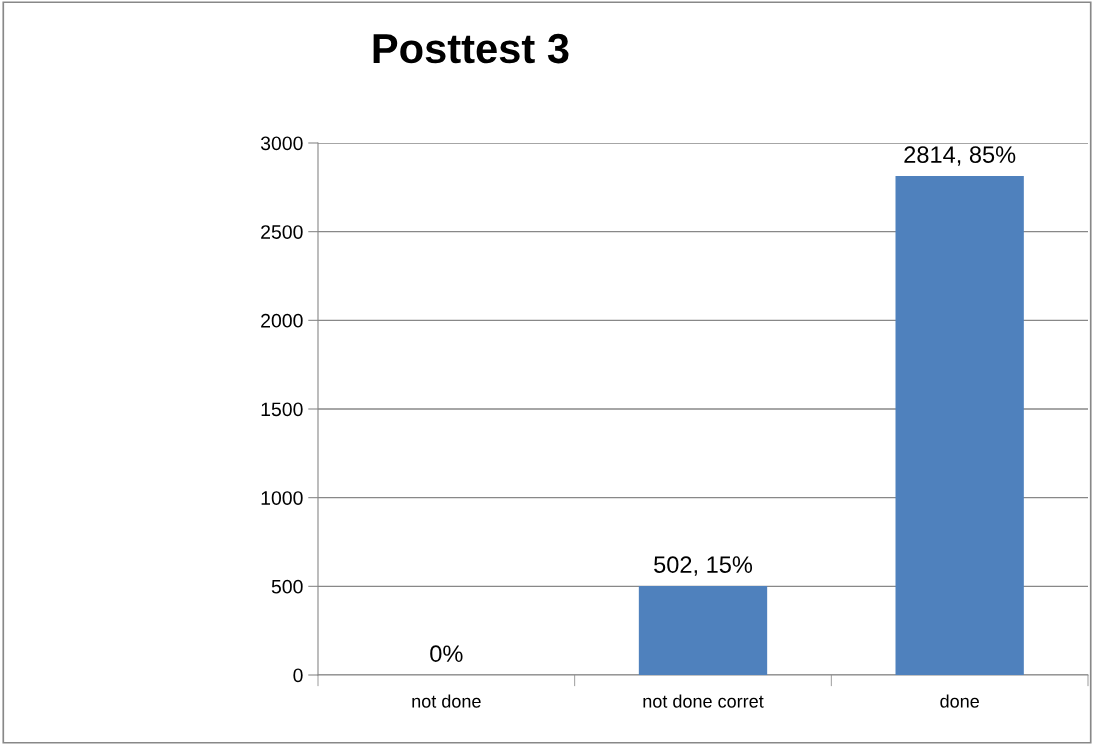 The image size is (1094, 745). Describe the element at coordinates (298, 675) in the screenshot. I see `y-tick-label: 0` at that location.